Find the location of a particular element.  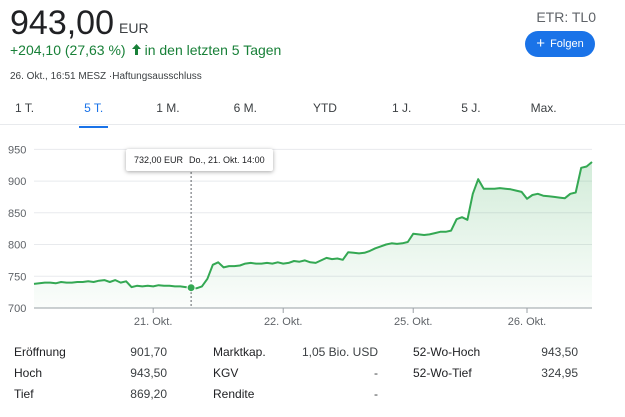

timestamp-disclaimer: 26. Okt., 16:51 MESZ ·Haftungsausschluss is located at coordinates (106, 76).